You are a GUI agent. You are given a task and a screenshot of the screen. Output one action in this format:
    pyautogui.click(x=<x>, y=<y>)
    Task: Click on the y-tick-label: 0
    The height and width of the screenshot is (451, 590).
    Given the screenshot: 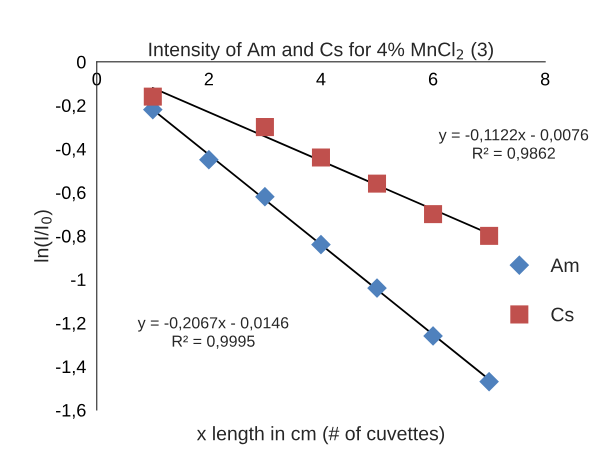 What is the action you would take?
    pyautogui.click(x=81, y=62)
    